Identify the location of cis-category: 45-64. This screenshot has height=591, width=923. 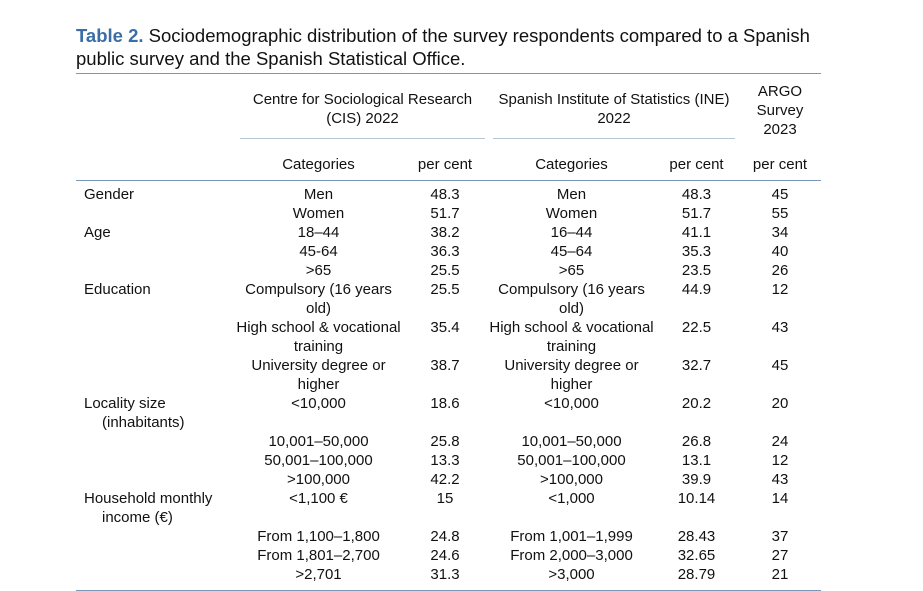
(318, 251).